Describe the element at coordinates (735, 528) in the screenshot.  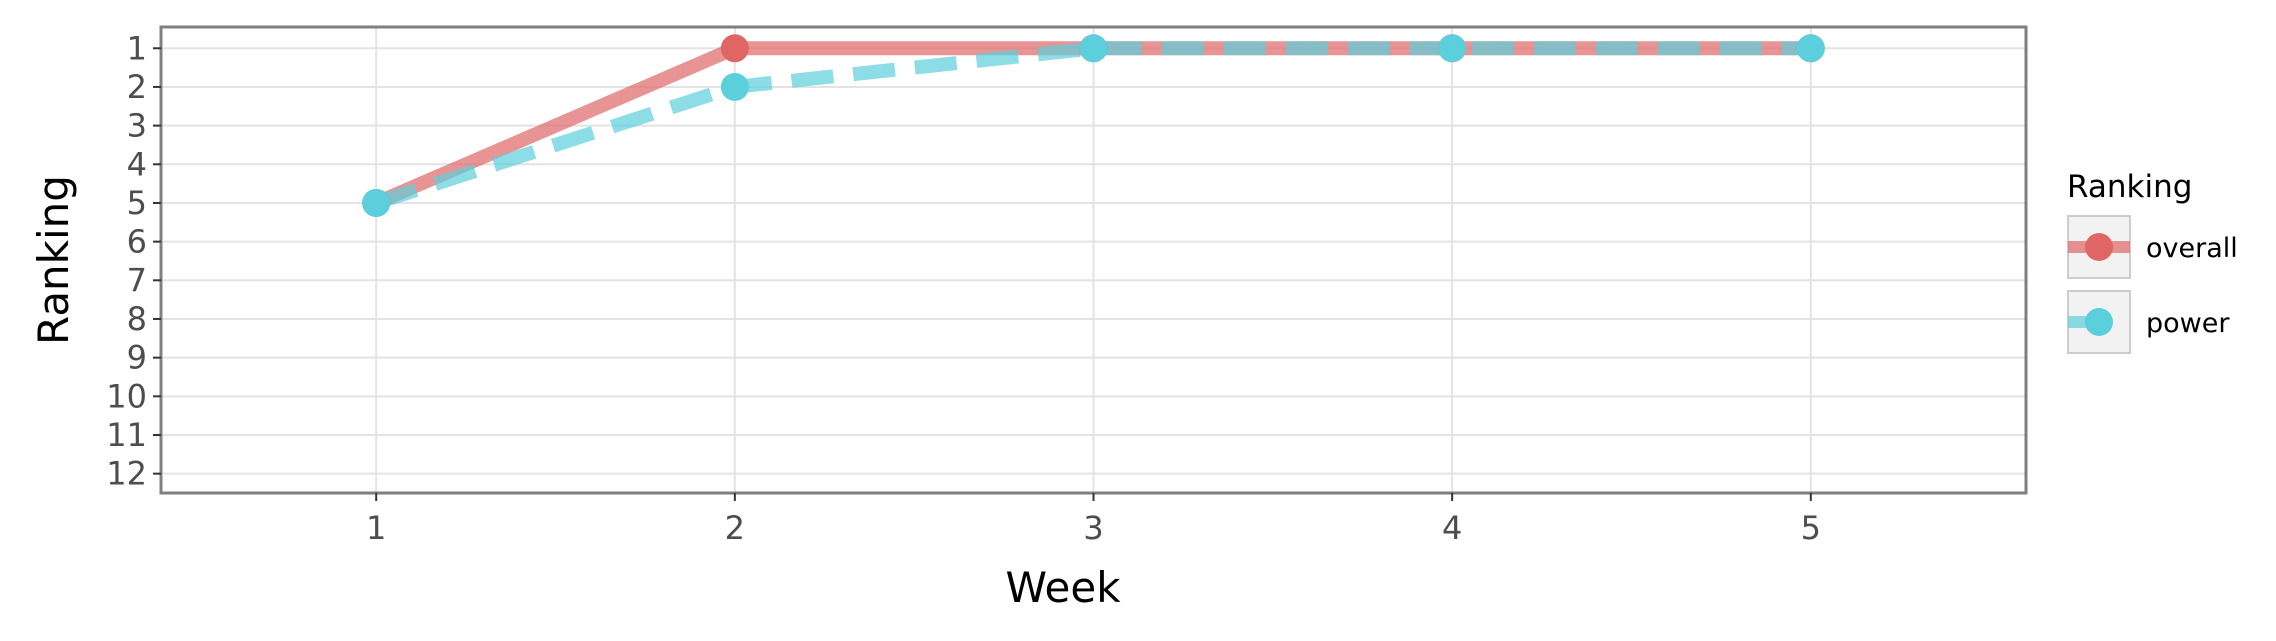
I see `x-tick-label: 2` at that location.